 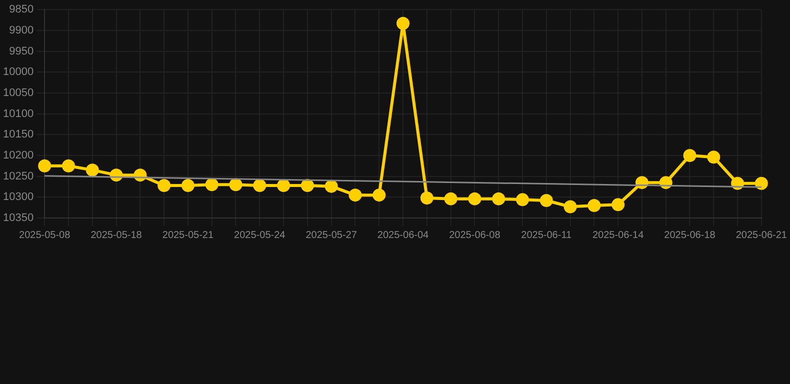 What do you see at coordinates (21, 51) in the screenshot?
I see `y-tick-label: 9950` at bounding box center [21, 51].